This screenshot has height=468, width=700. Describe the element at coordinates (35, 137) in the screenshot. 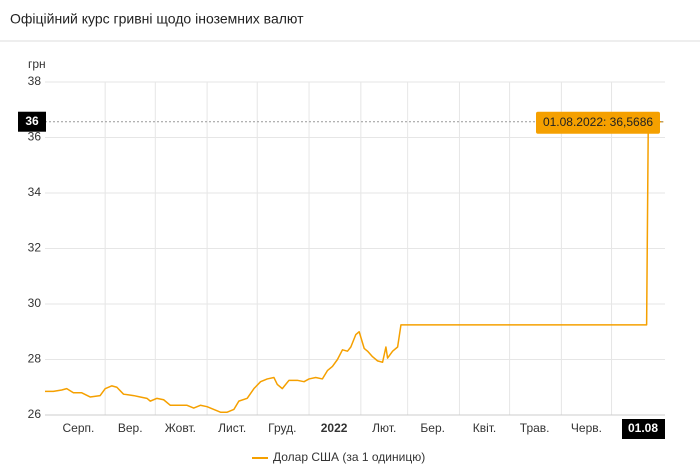

I see `y-tick-label: 36` at that location.